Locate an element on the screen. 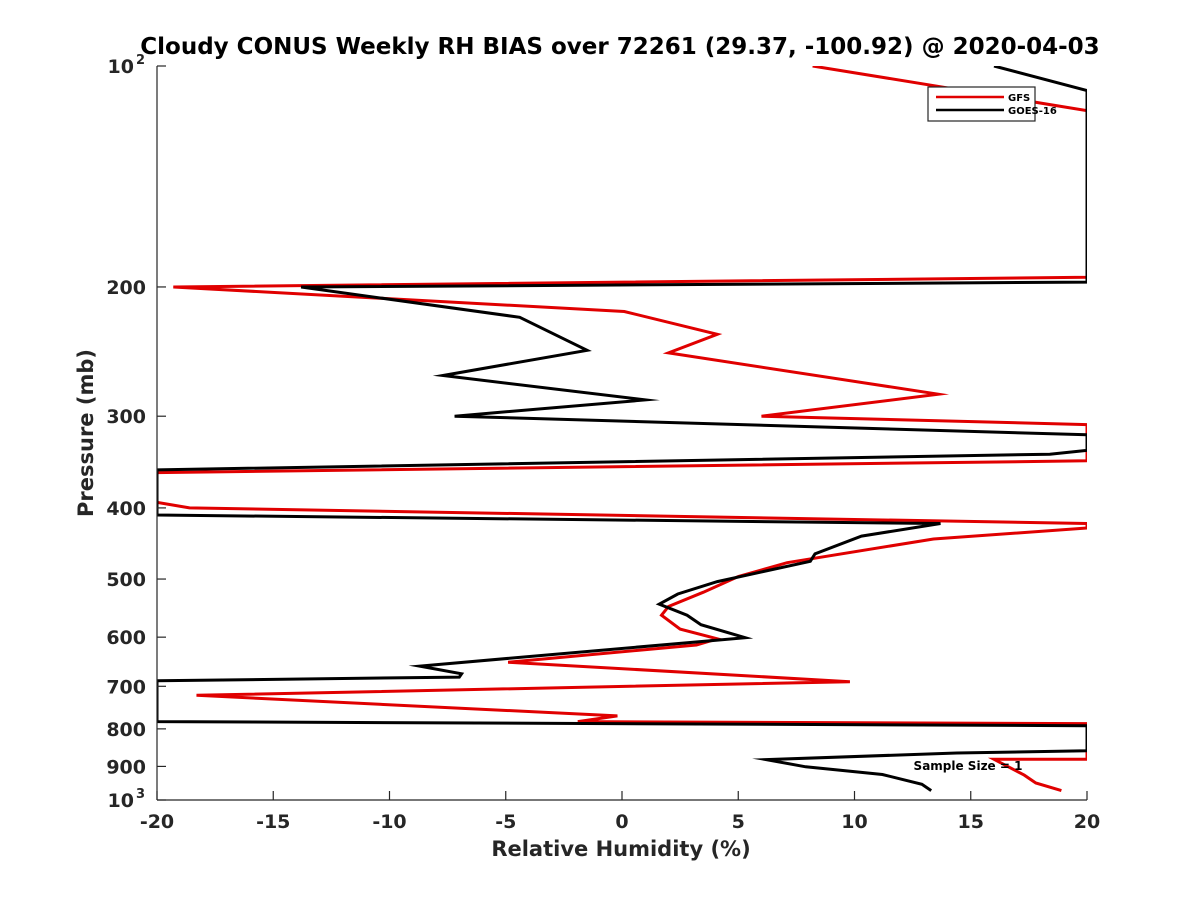  x-tick-label: -10 is located at coordinates (389, 822).